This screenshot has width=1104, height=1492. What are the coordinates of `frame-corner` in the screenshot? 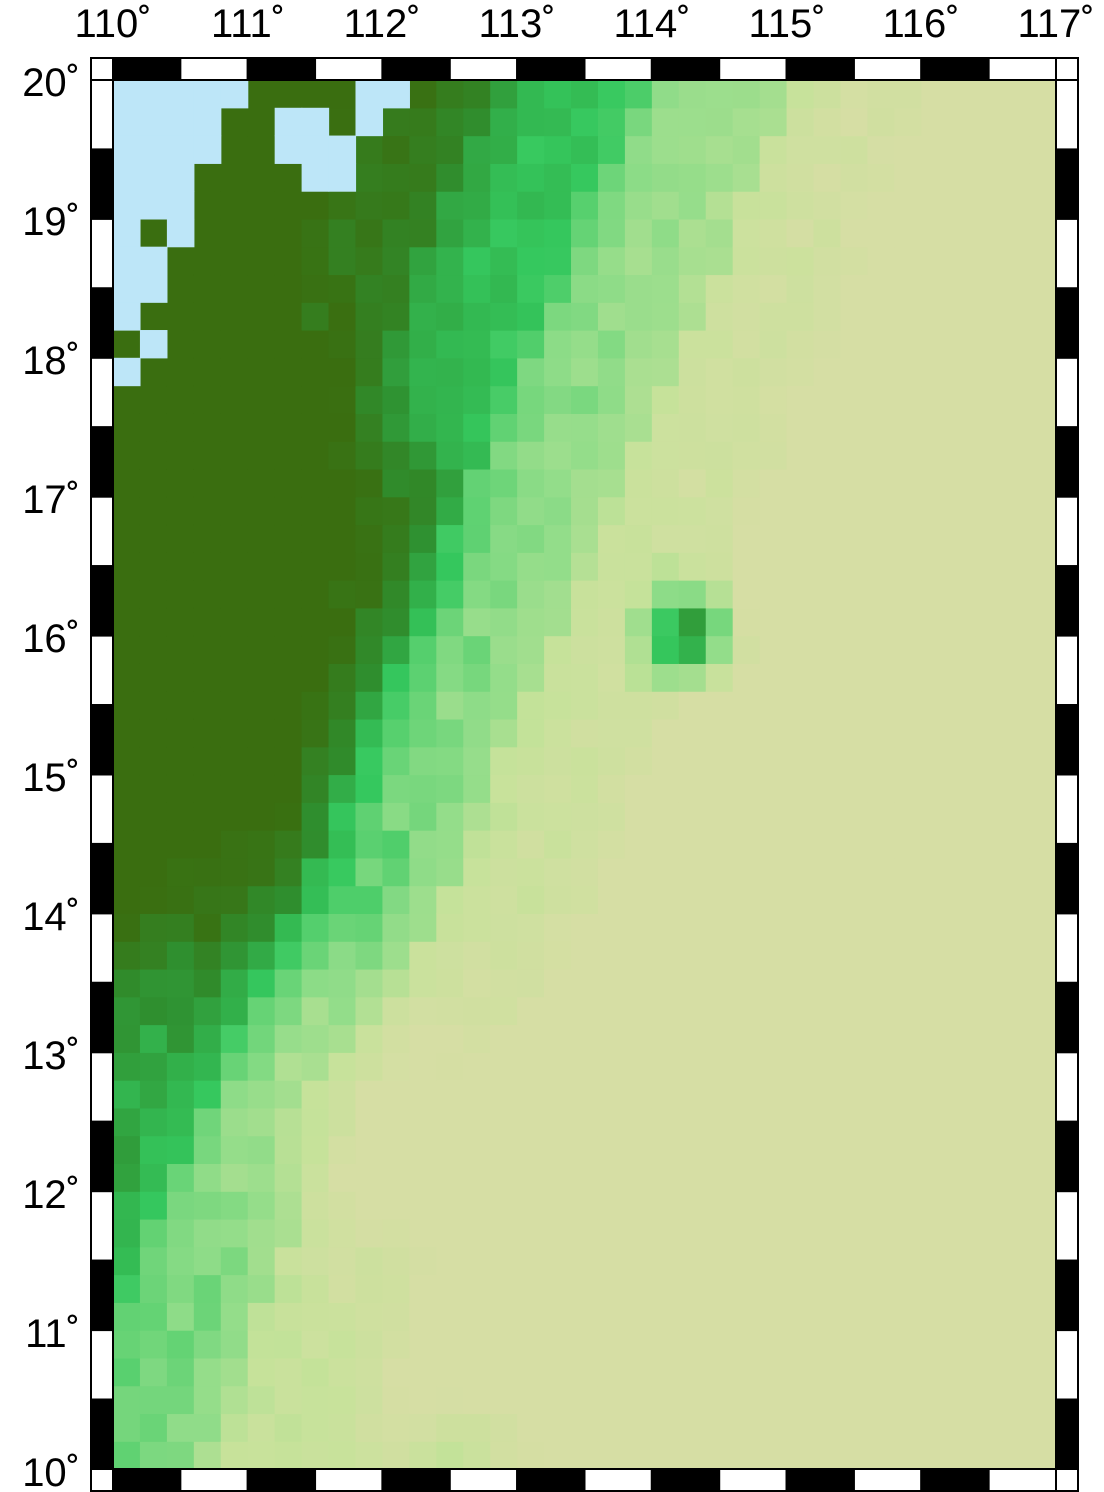 It's located at (1067, 1480).